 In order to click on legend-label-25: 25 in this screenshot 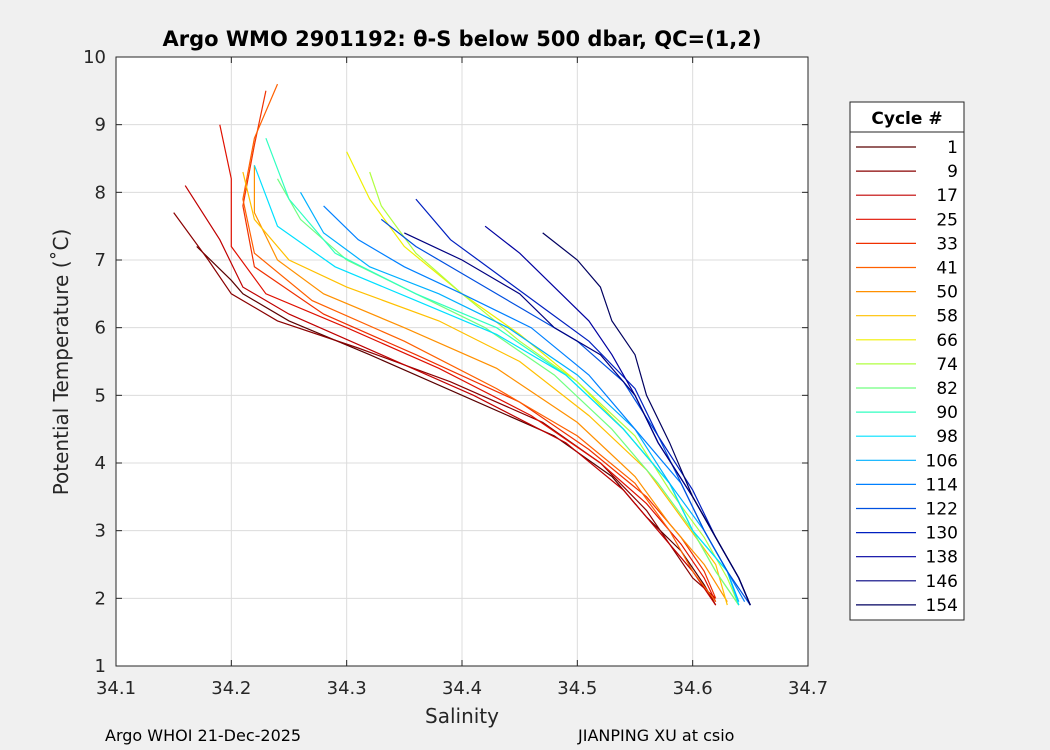, I will do `click(947, 220)`.